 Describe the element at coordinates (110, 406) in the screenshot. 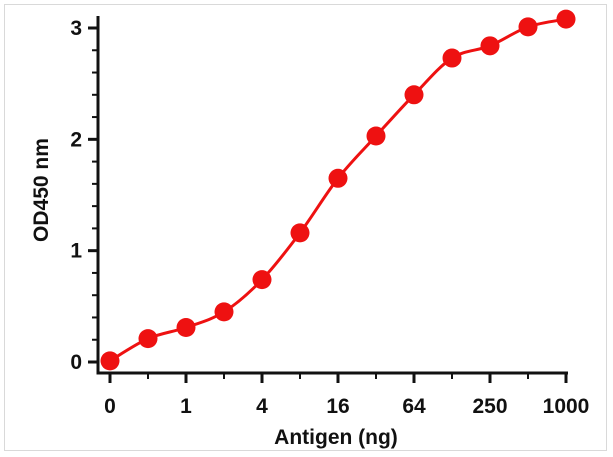

I see `x-tick-label: 0` at that location.